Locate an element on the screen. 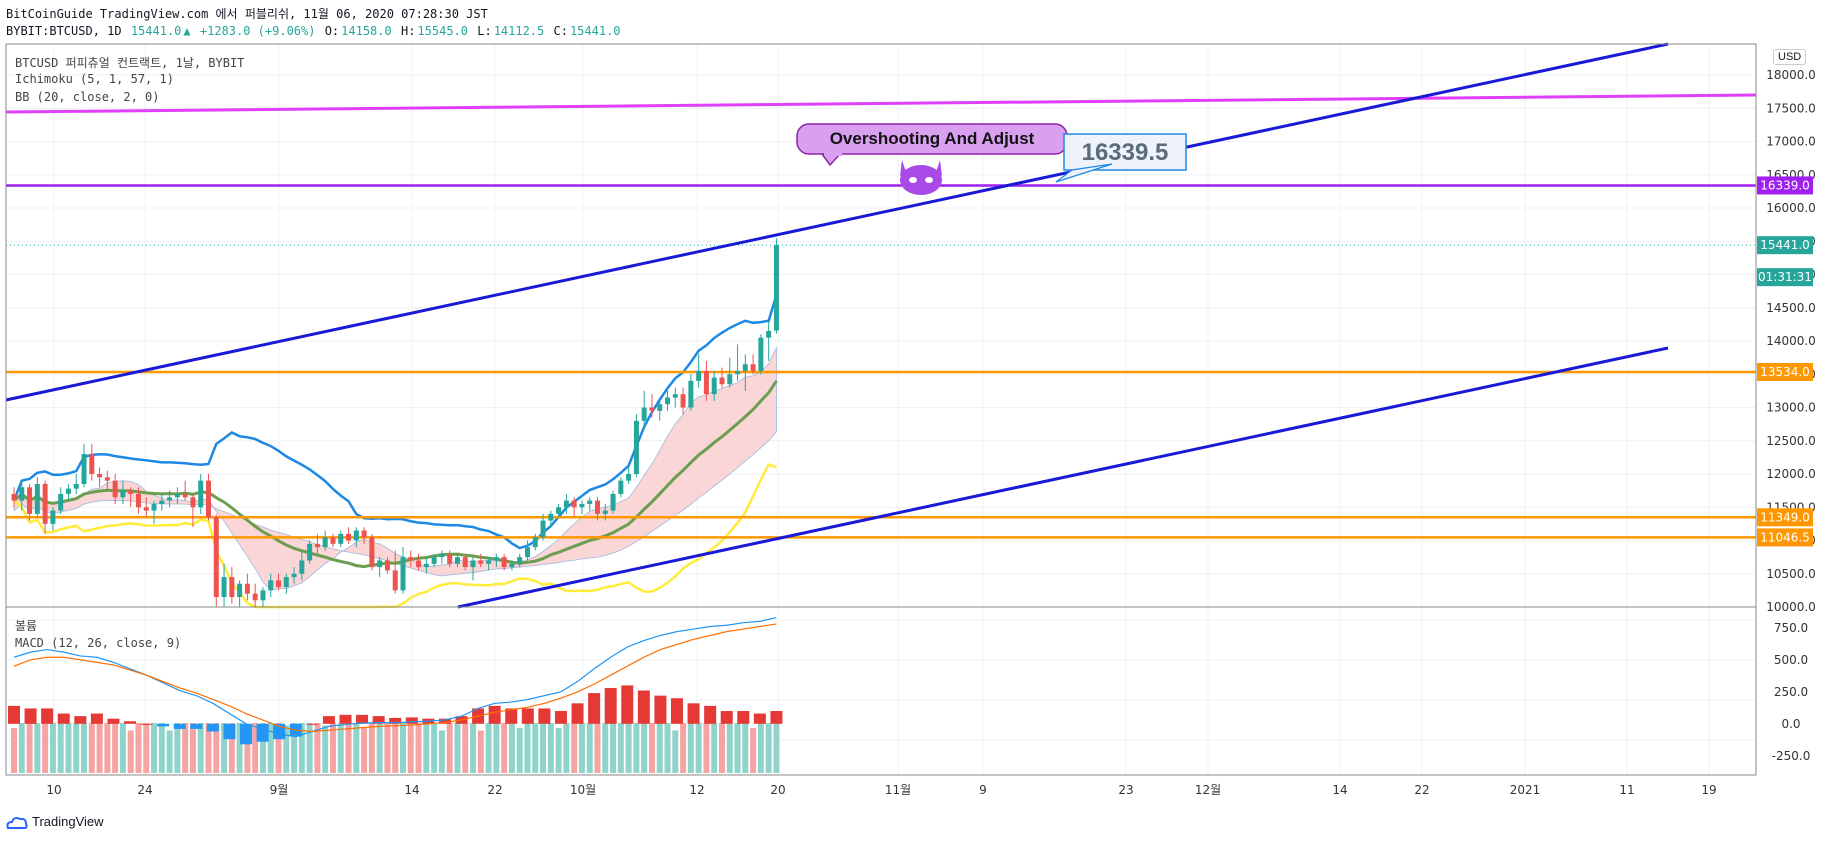 The height and width of the screenshot is (841, 1828). price-label: 11046.5 is located at coordinates (1785, 537).